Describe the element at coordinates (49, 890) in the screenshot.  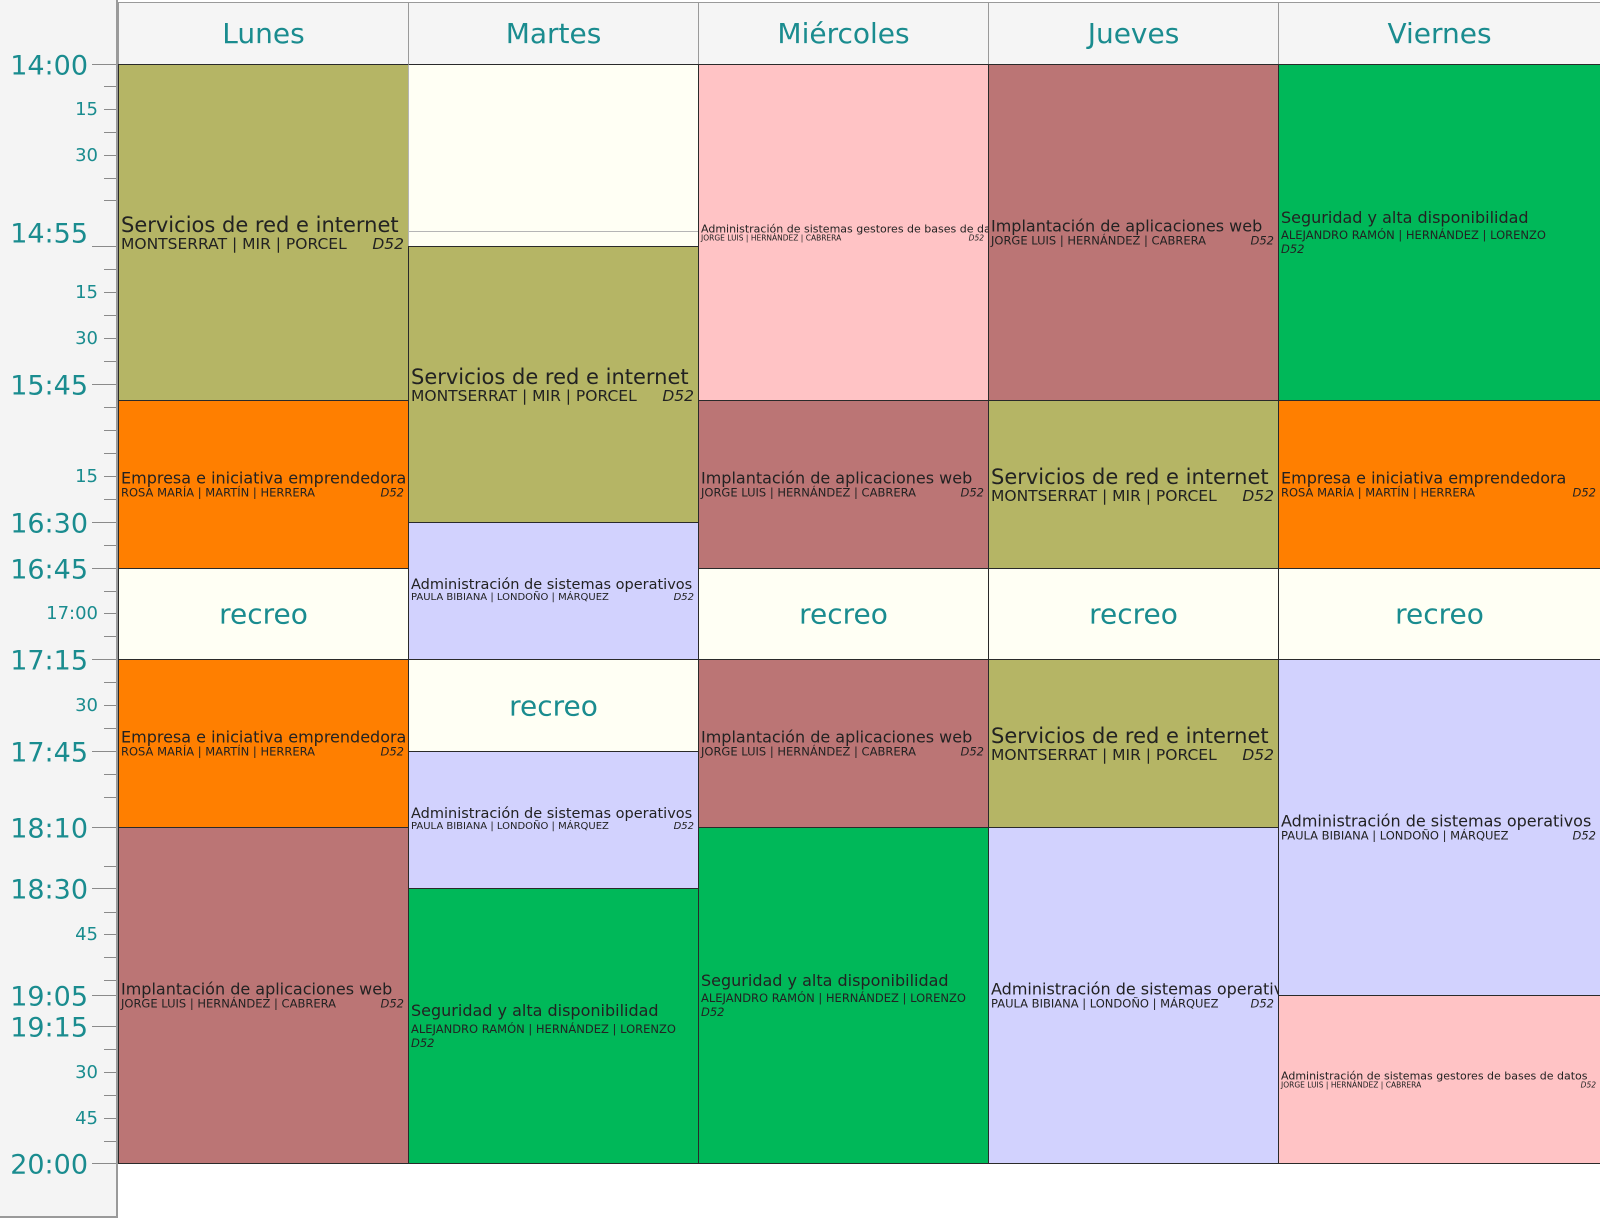
I see `time-label: 18:30` at that location.